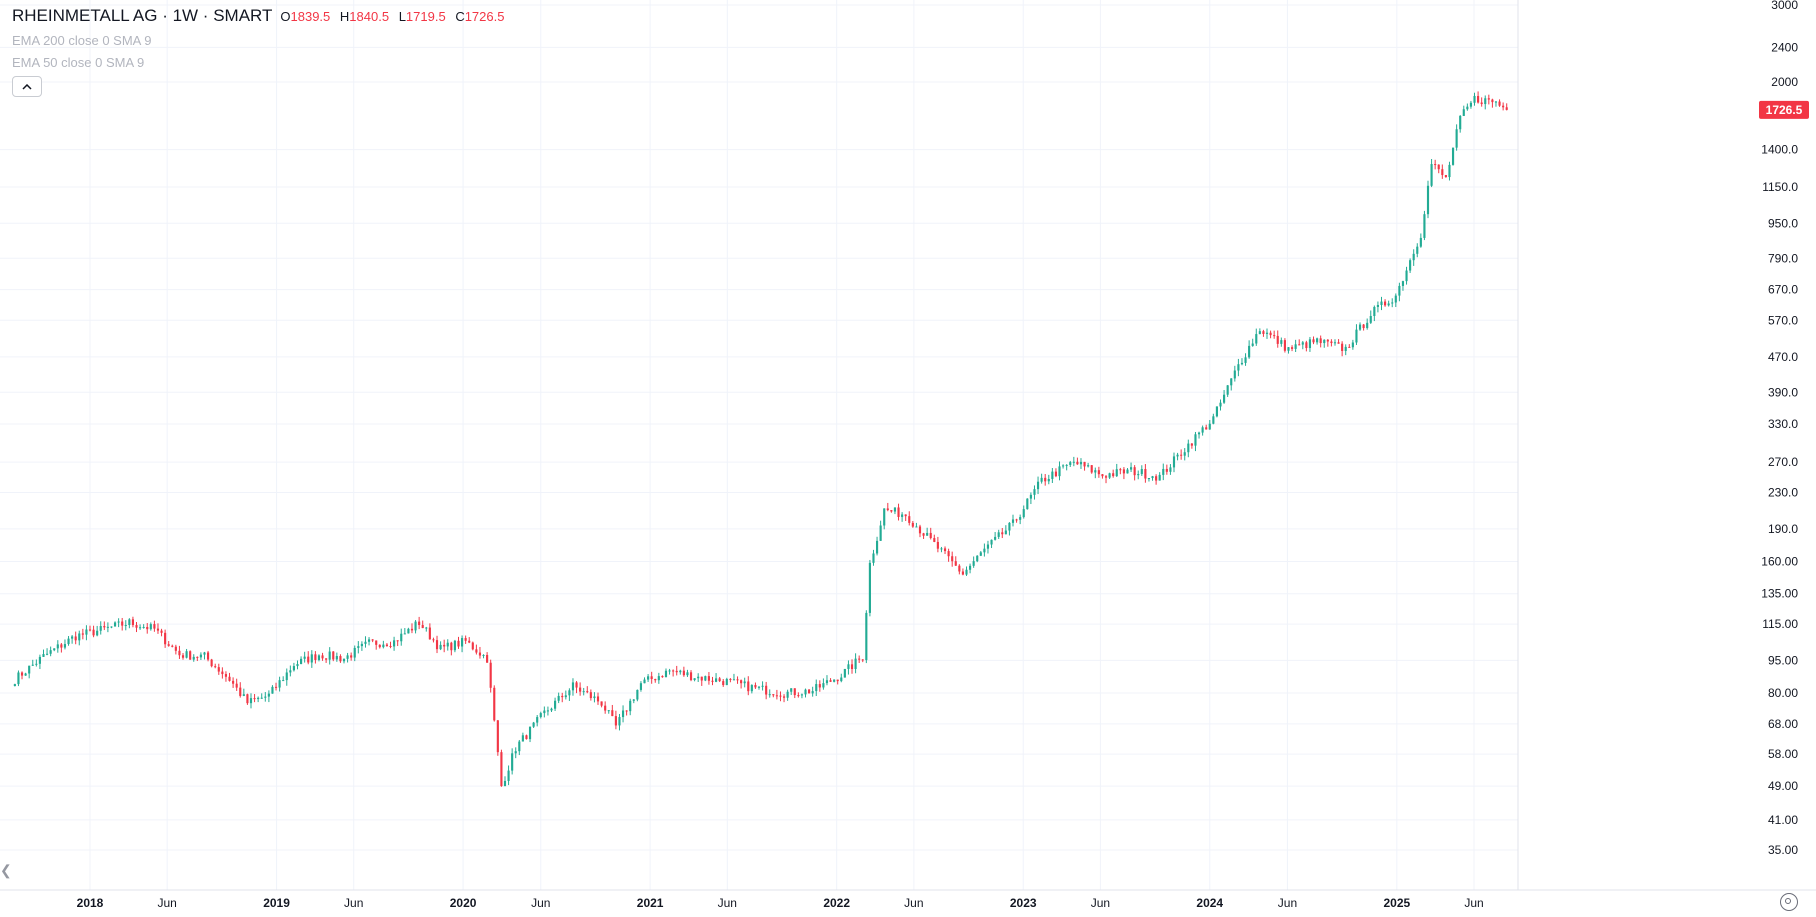 Image resolution: width=1816 pixels, height=917 pixels. I want to click on time-tick-label: Jun, so click(913, 903).